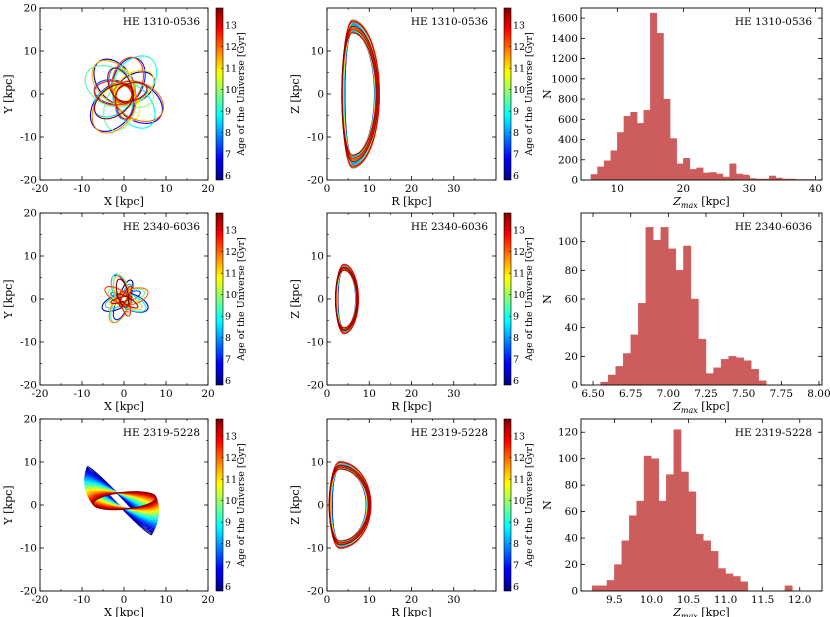 This screenshot has width=830, height=617. Describe the element at coordinates (564, 79) in the screenshot. I see `y-tick-label: 1000` at that location.